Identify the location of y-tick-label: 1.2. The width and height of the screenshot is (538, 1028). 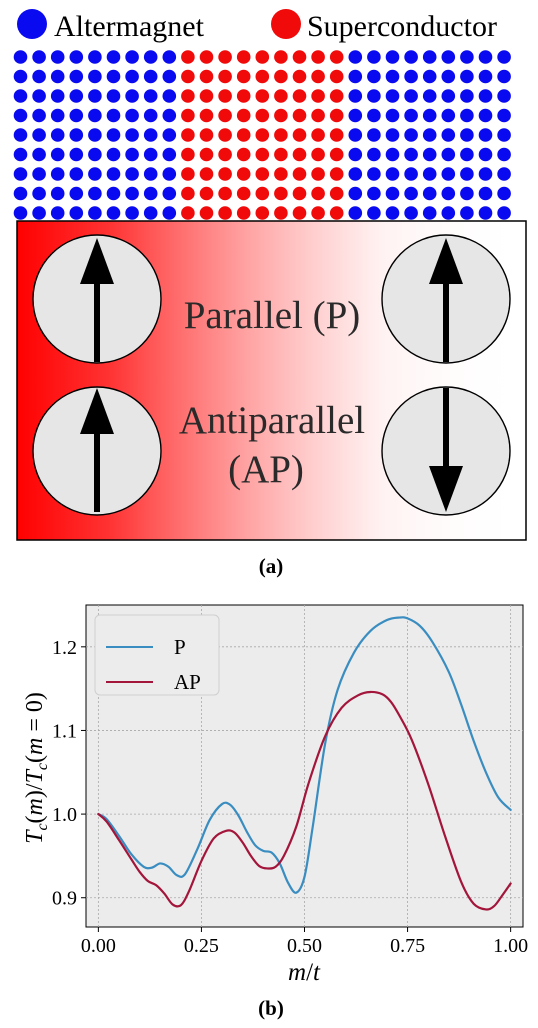
(64, 648).